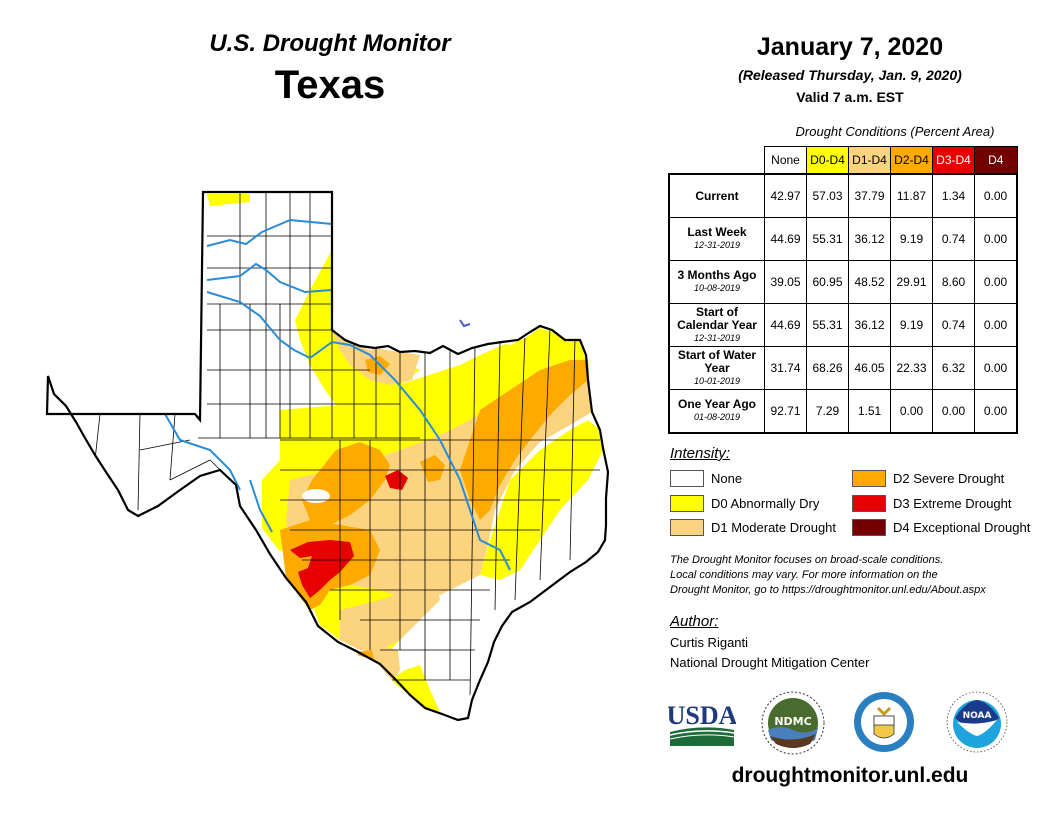 The width and height of the screenshot is (1053, 814). What do you see at coordinates (396, 480) in the screenshot?
I see `d3-region-central` at bounding box center [396, 480].